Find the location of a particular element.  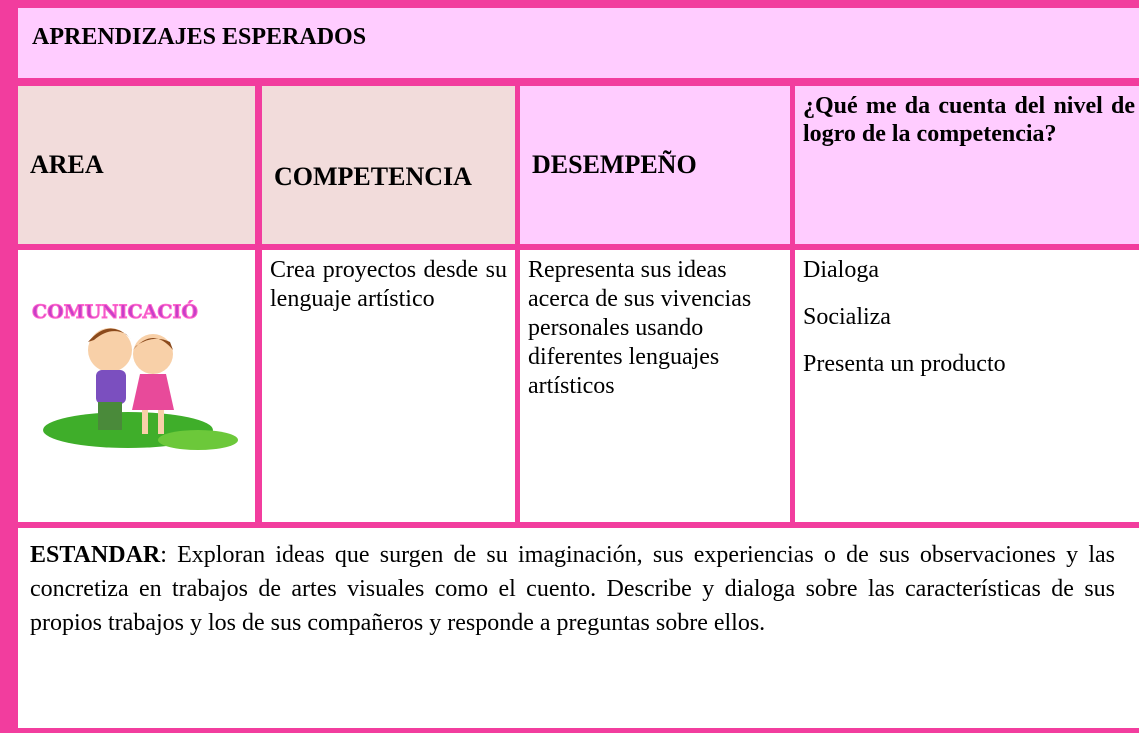

area-label: COMUNICACIÓ is located at coordinates (115, 311).